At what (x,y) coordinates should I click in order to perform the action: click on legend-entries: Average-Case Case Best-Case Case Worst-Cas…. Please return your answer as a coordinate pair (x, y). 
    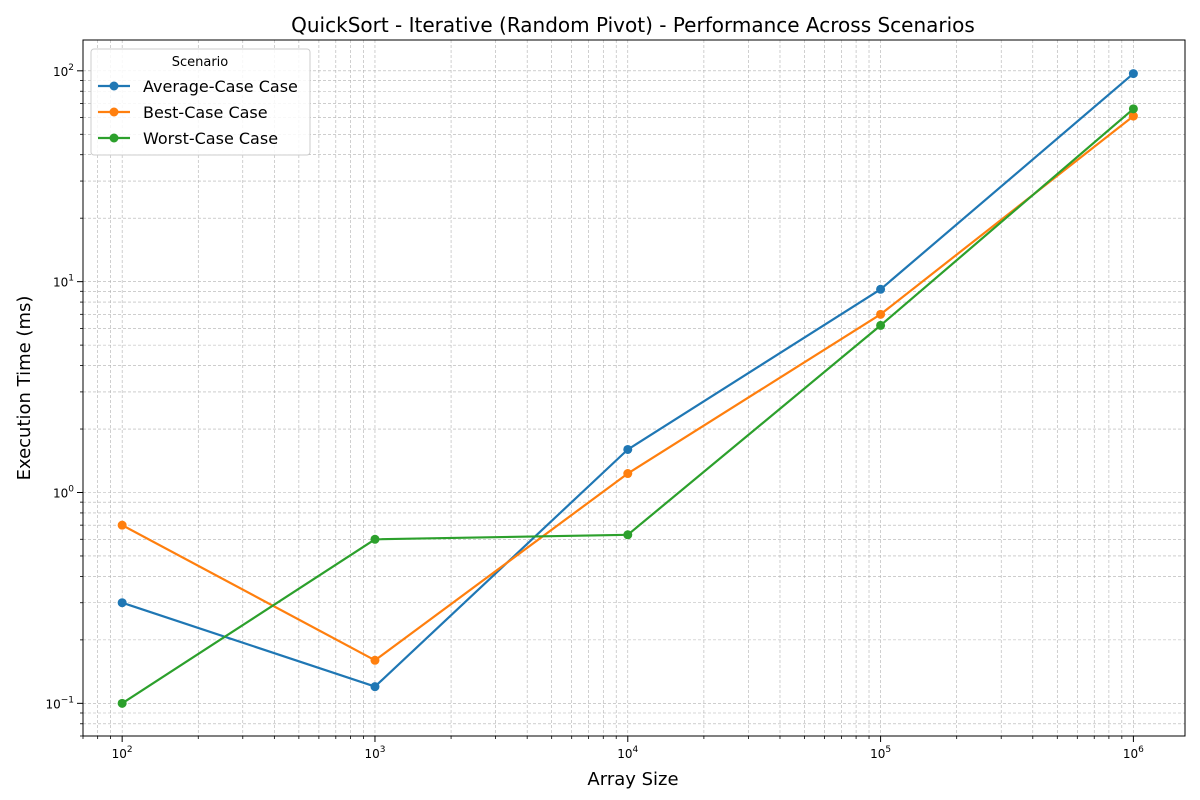
    Looking at the image, I should click on (198, 112).